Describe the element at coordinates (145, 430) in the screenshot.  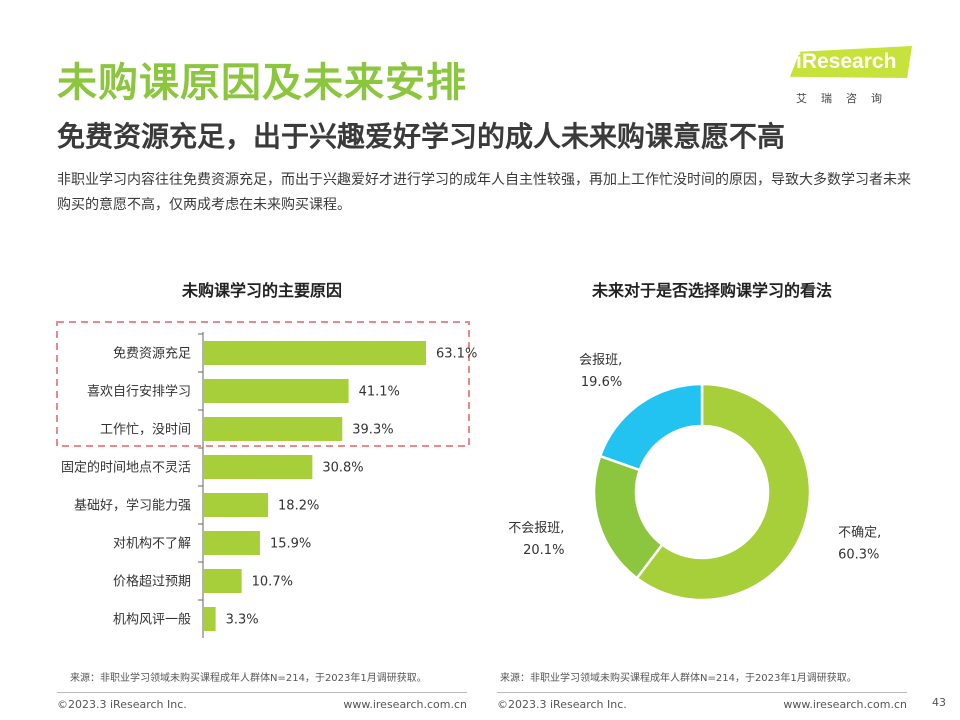
I see `bar-category-label: 工作忙，没时间` at that location.